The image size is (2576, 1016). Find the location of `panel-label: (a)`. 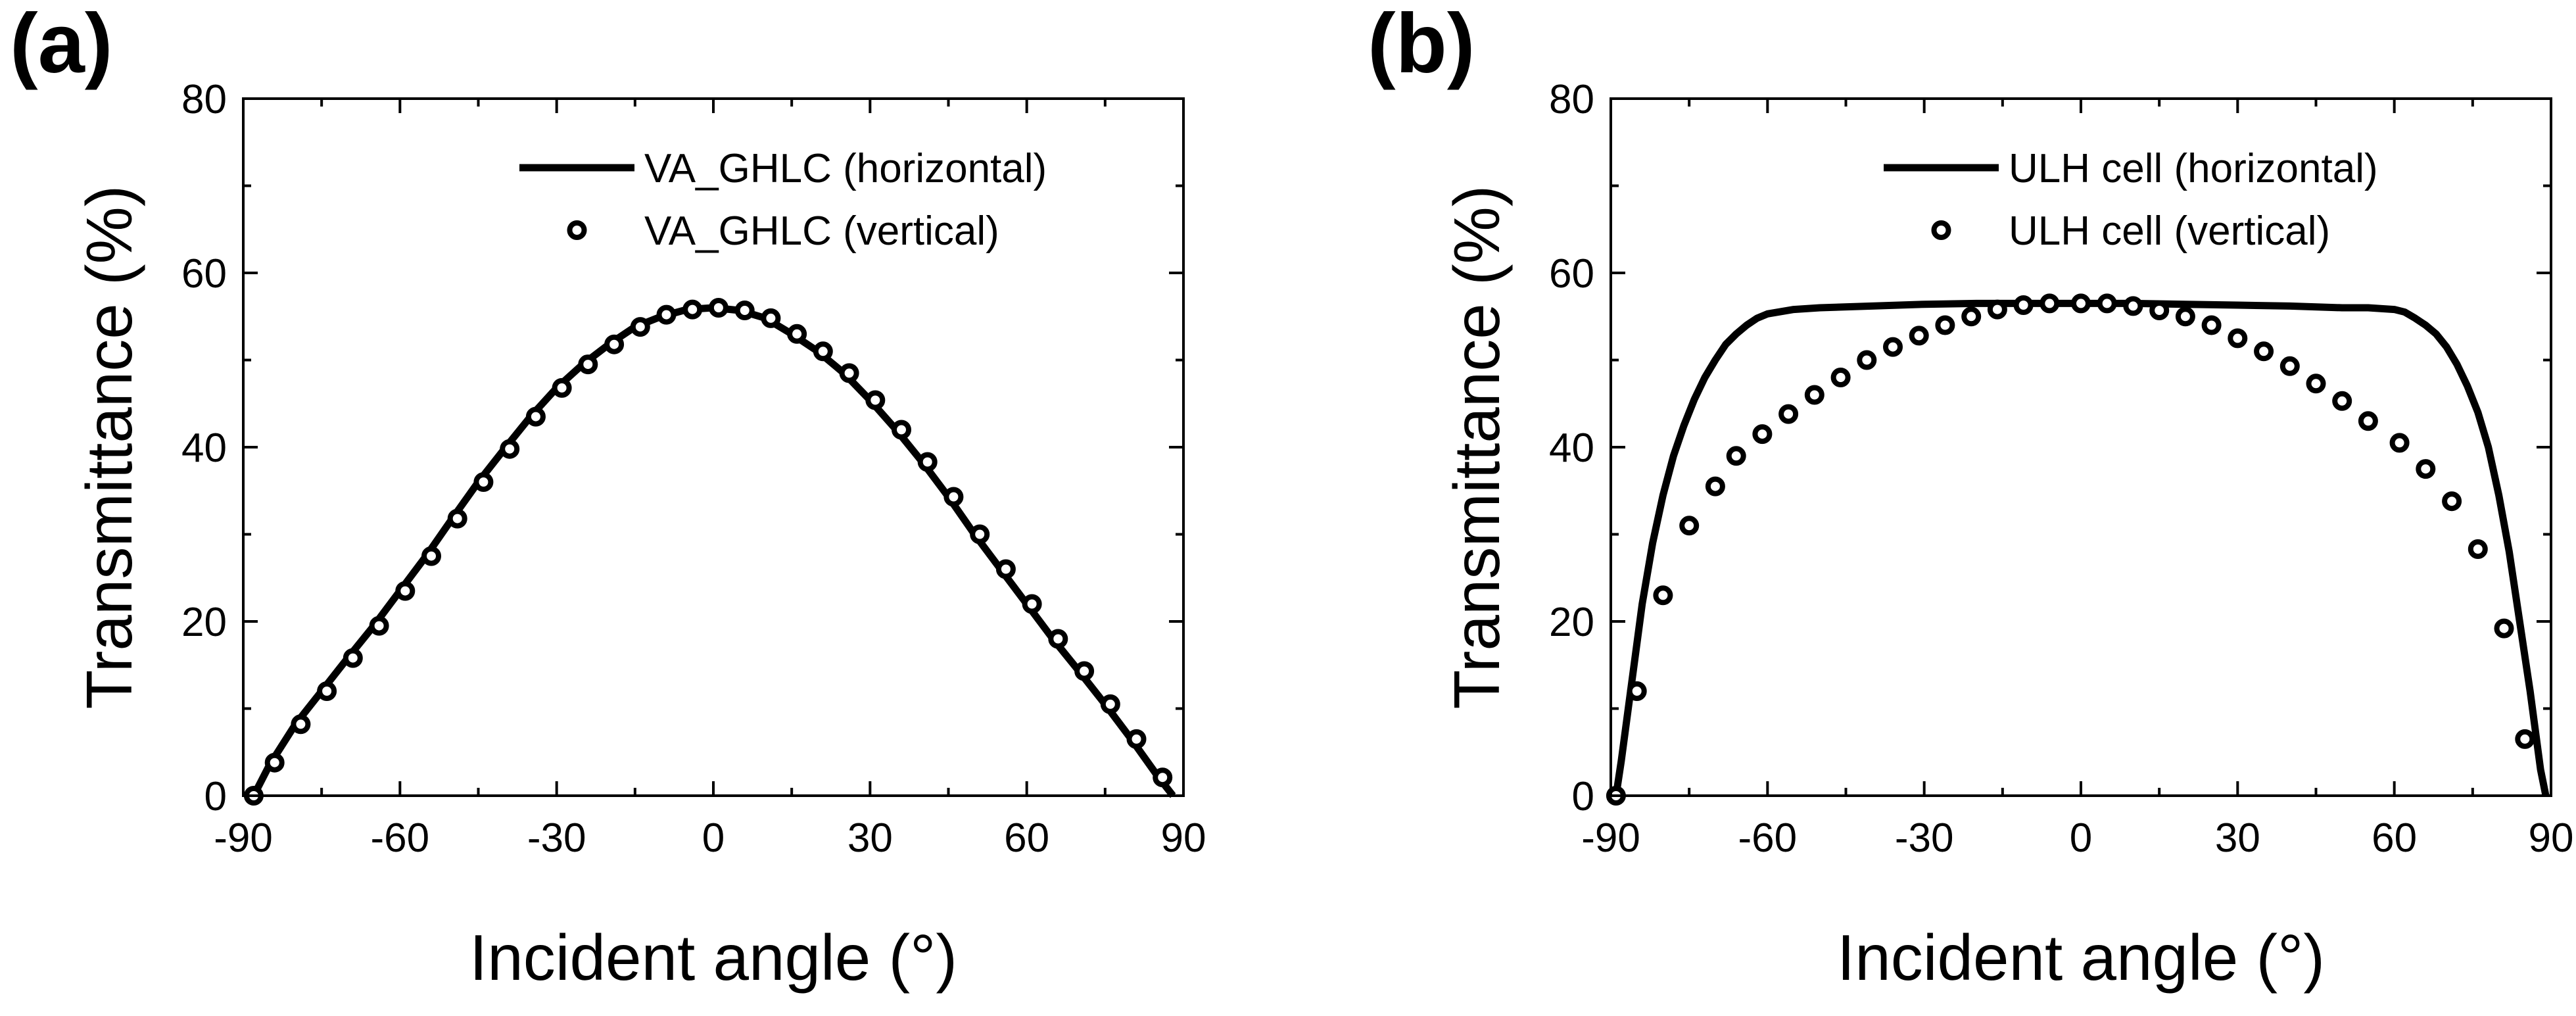

panel-label: (a) is located at coordinates (61, 45).